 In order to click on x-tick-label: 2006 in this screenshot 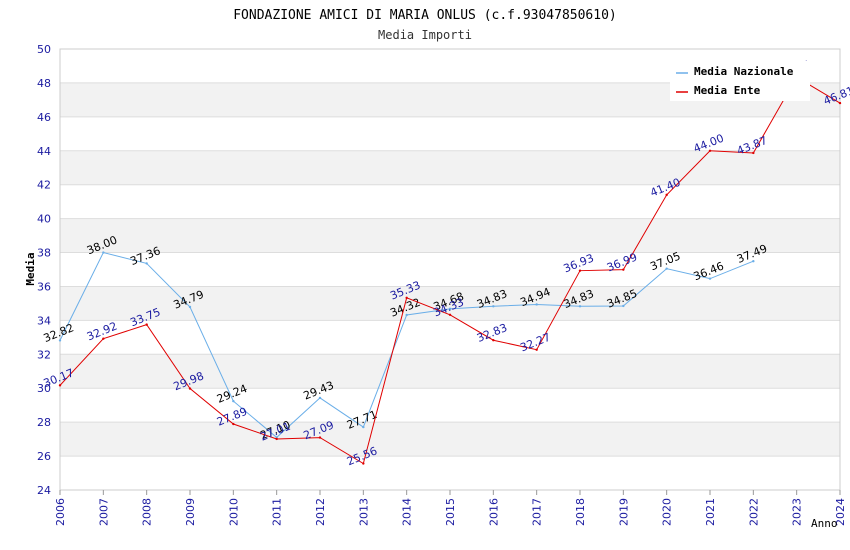, I will do `click(60, 512)`.